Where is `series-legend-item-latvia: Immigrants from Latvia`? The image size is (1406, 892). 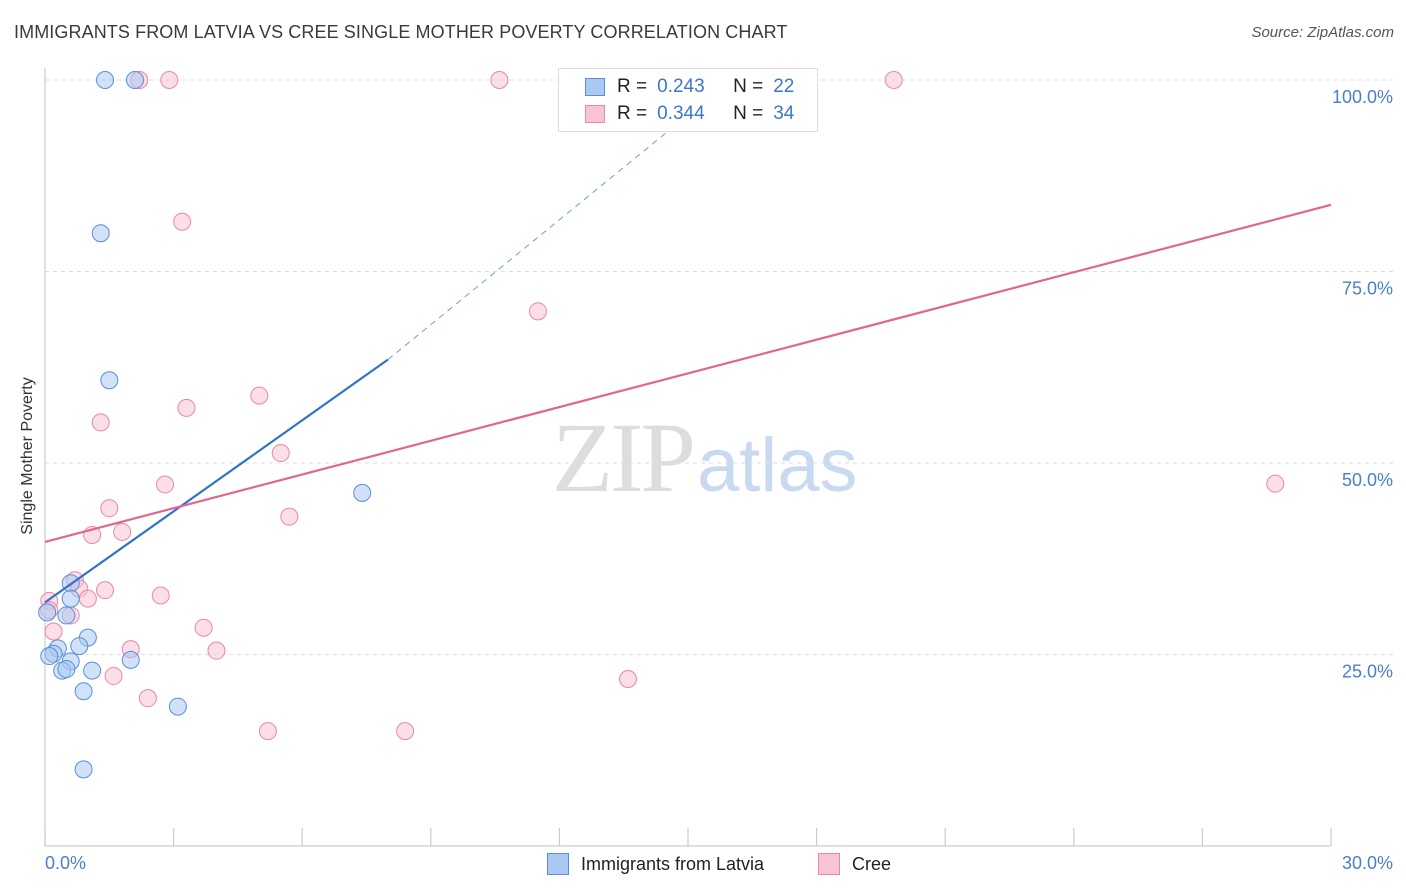 series-legend-item-latvia: Immigrants from Latvia is located at coordinates (655, 864).